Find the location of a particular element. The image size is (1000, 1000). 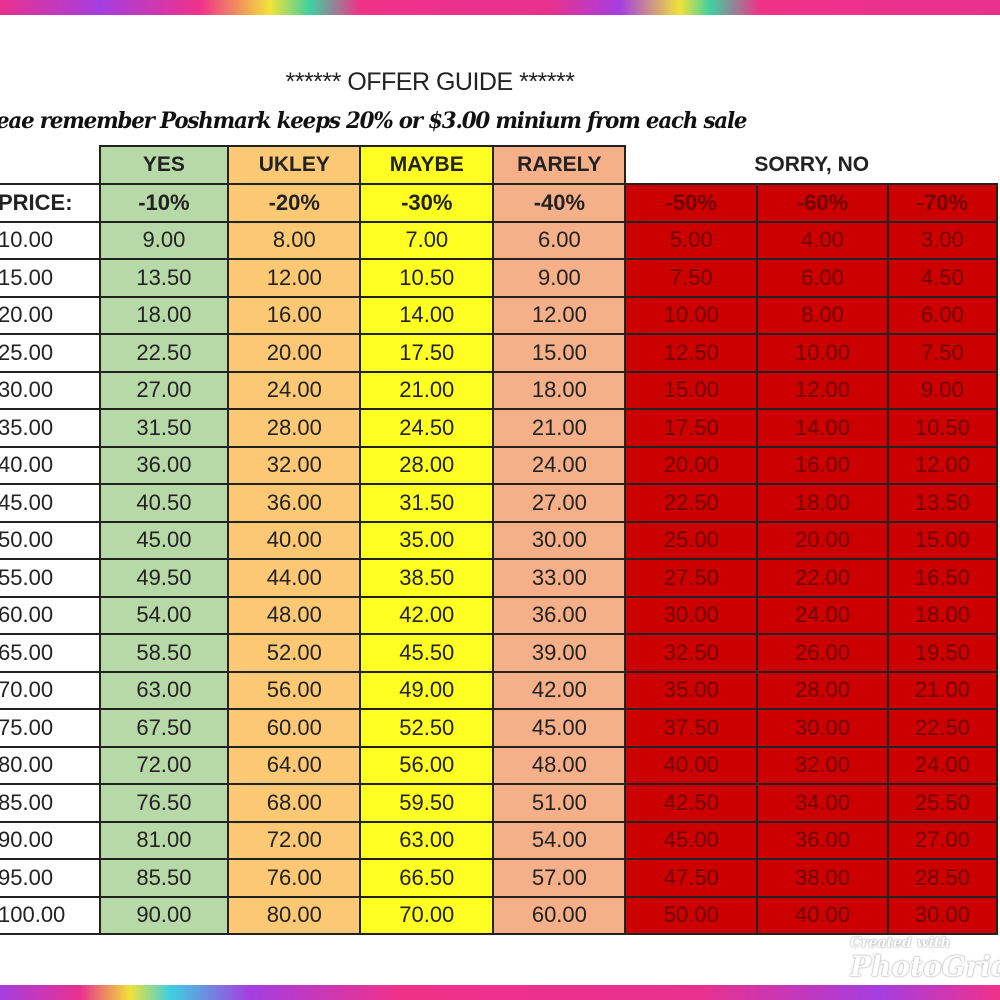

offer-cell: 56.00 is located at coordinates (294, 690).